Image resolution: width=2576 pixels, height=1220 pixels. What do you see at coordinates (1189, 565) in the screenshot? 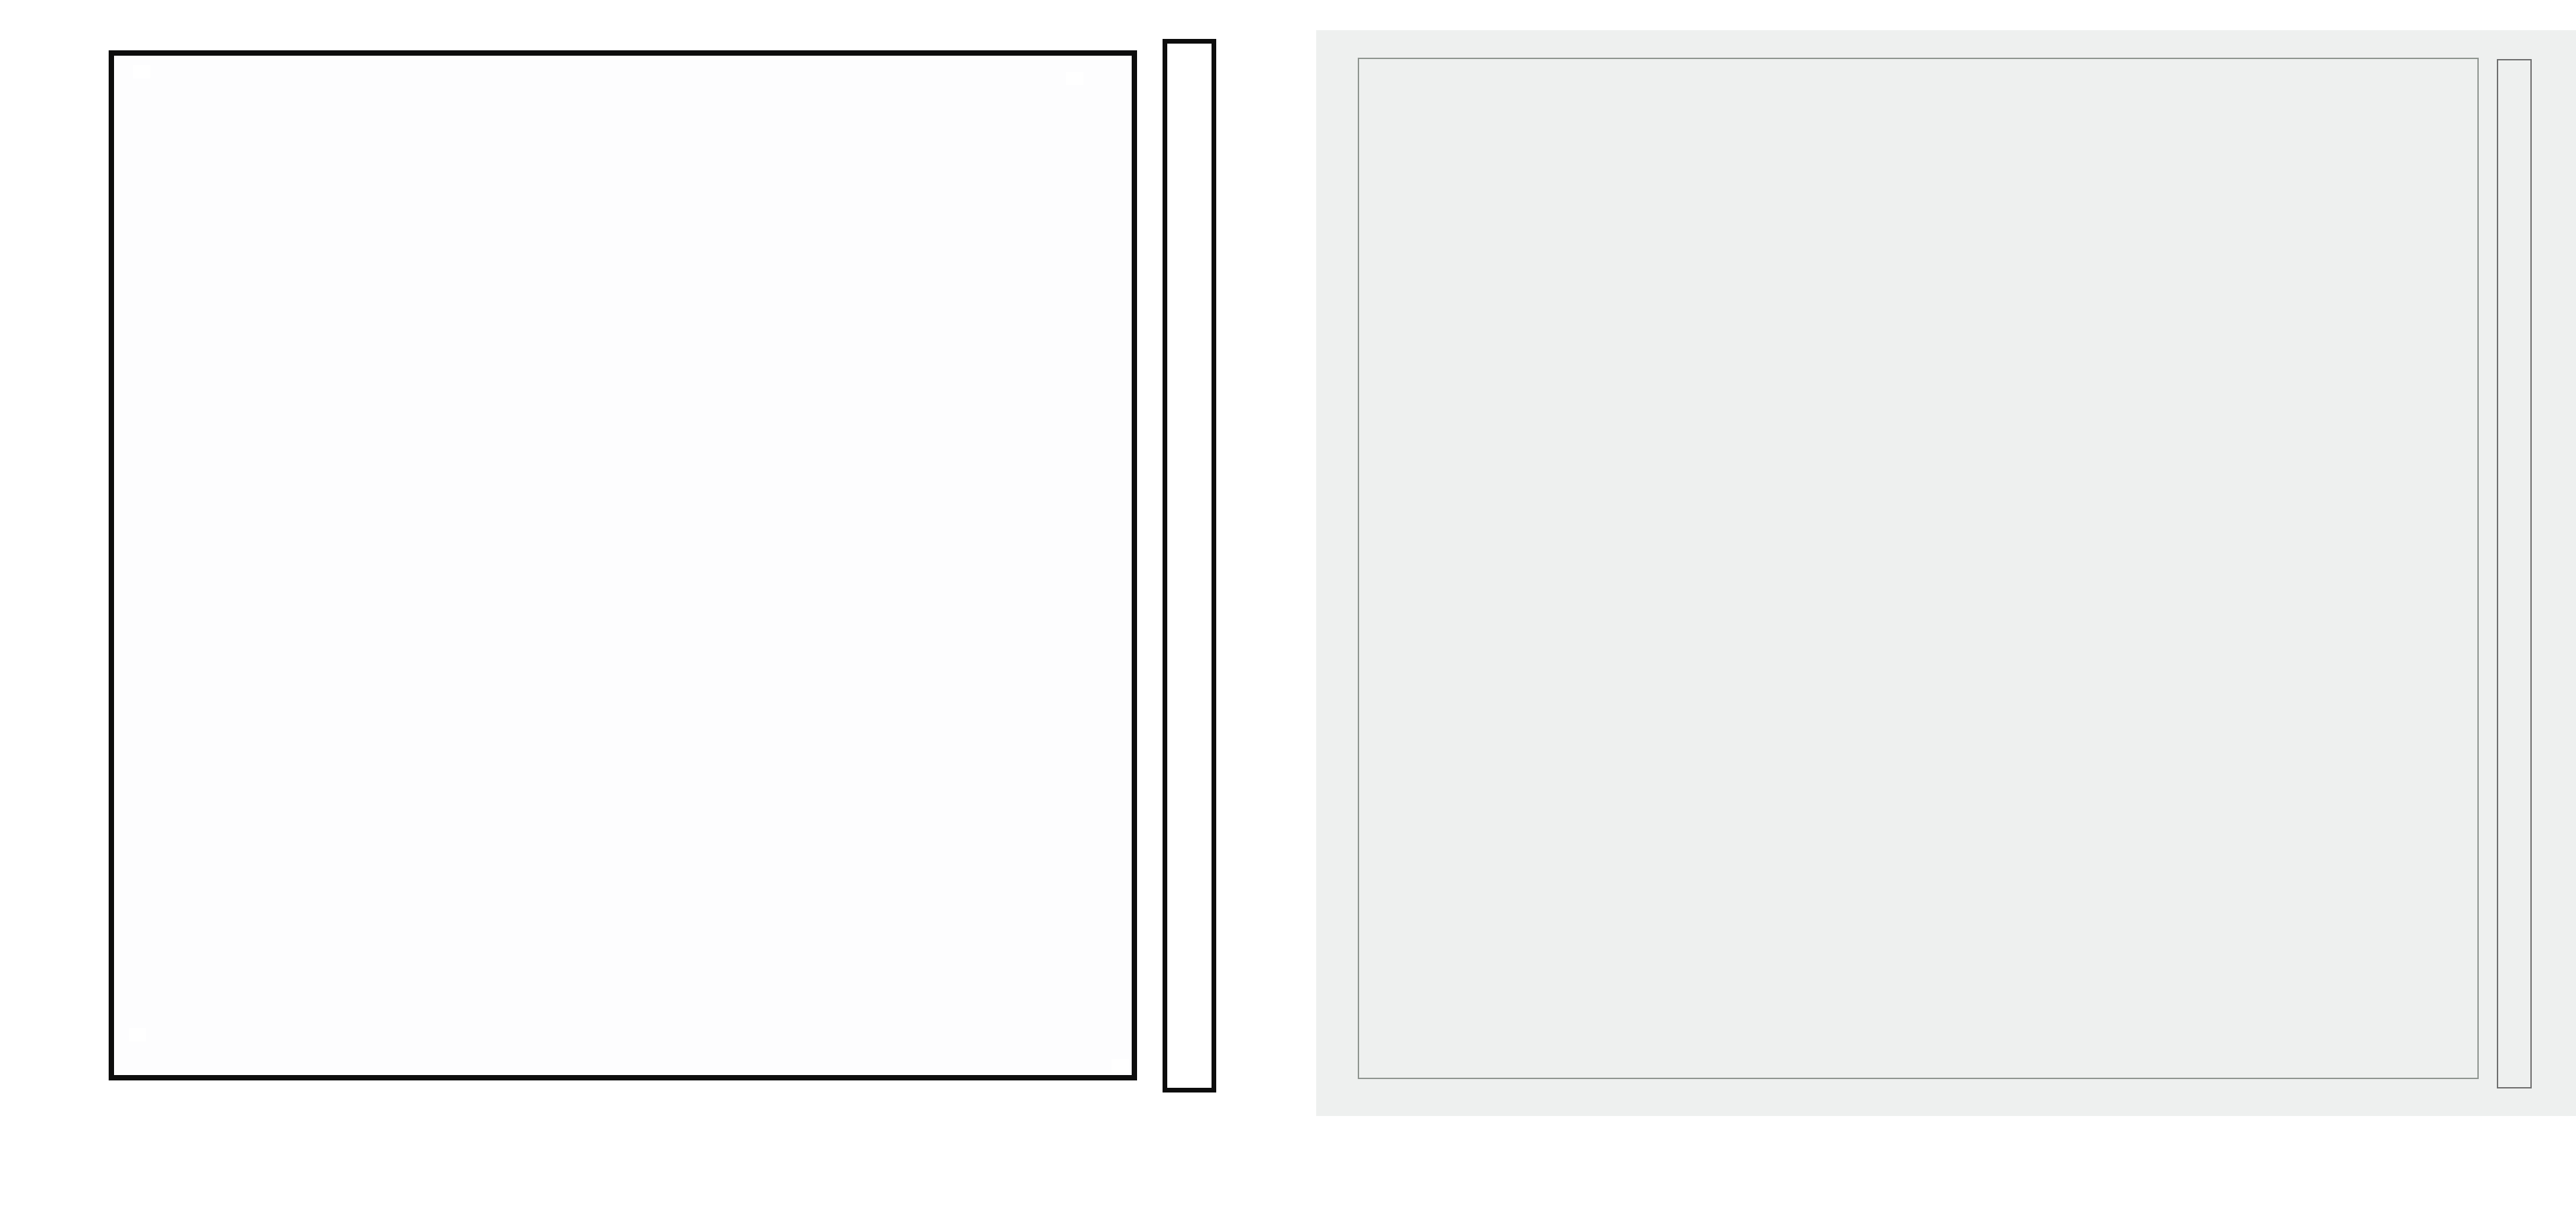
I see `quiver-colorbar` at bounding box center [1189, 565].